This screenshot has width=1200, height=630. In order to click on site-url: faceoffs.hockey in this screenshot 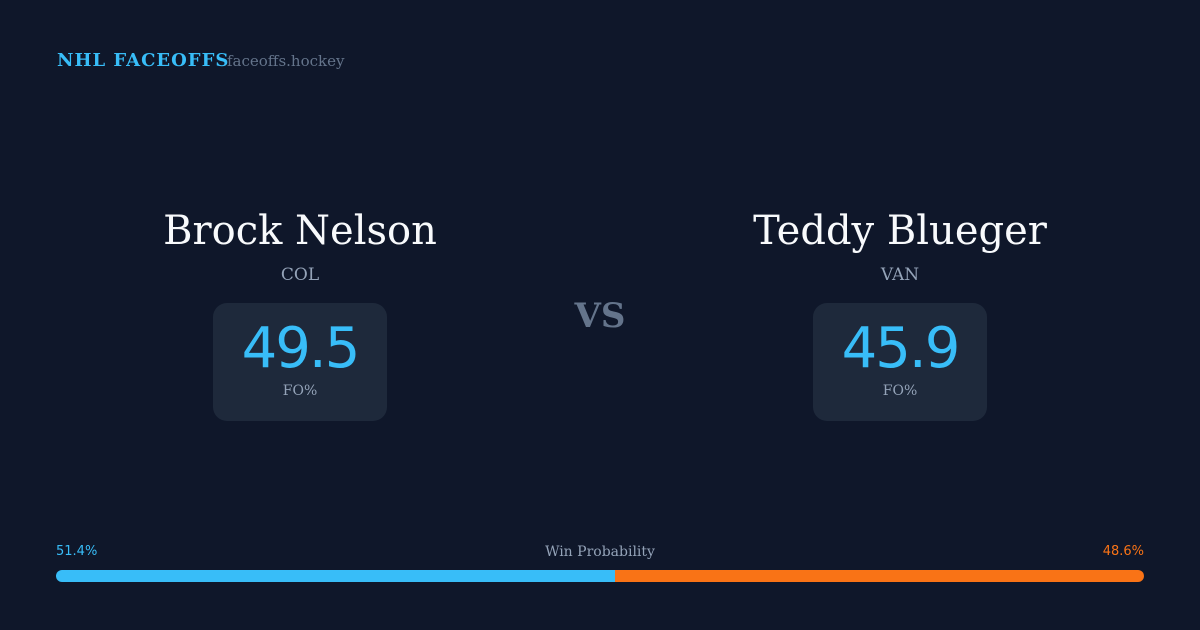, I will do `click(286, 61)`.